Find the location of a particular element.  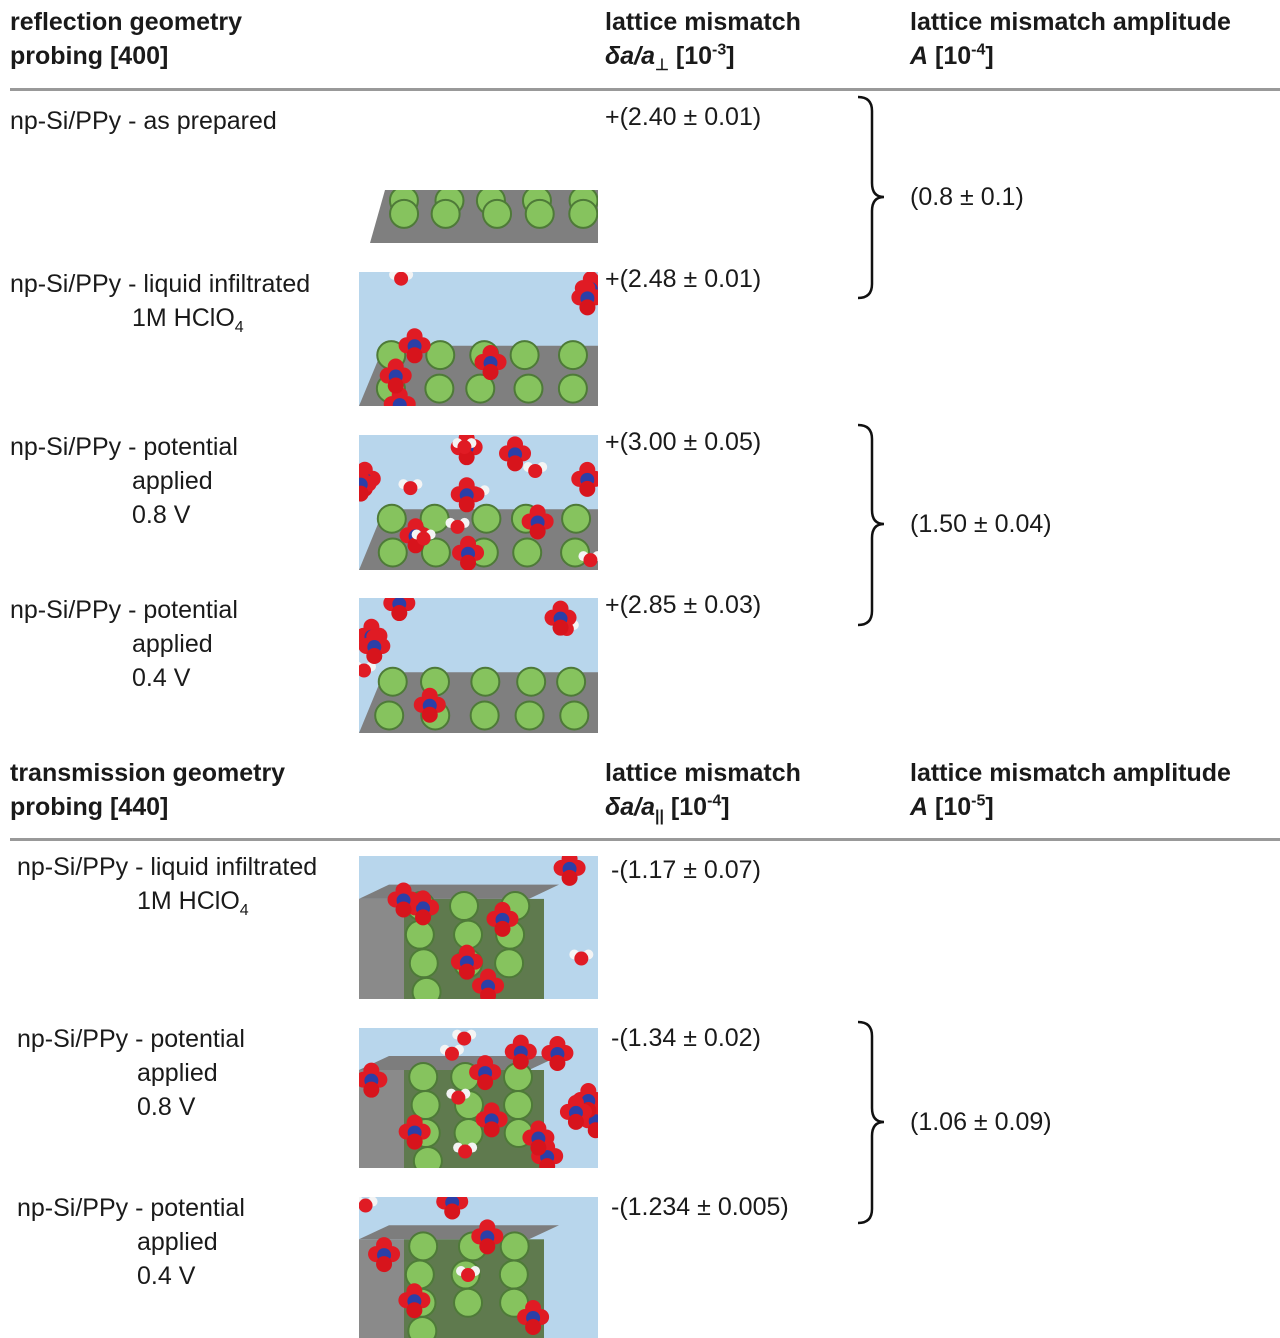

row-label: applied is located at coordinates (172, 644).